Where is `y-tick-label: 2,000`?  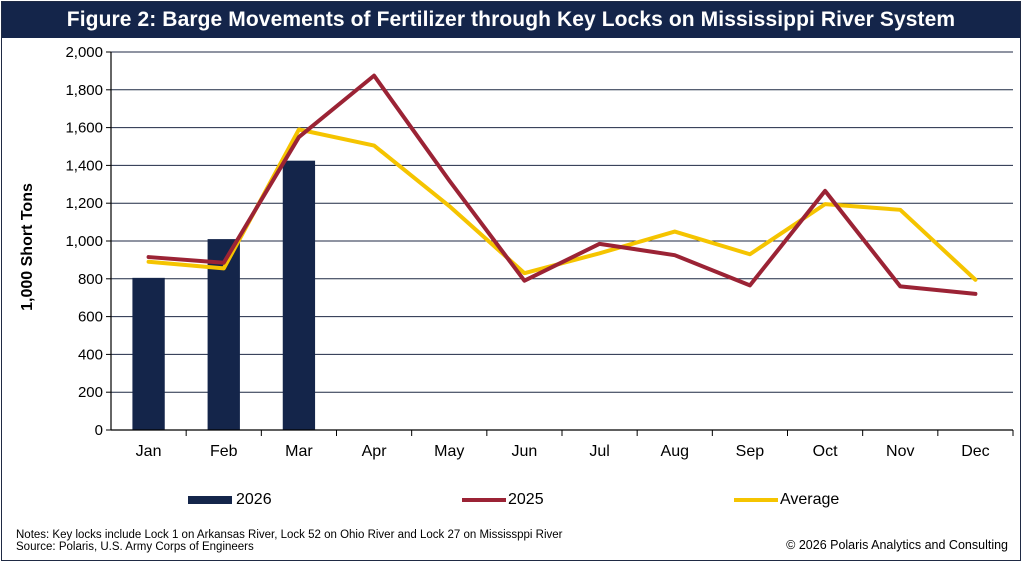 y-tick-label: 2,000 is located at coordinates (84, 52).